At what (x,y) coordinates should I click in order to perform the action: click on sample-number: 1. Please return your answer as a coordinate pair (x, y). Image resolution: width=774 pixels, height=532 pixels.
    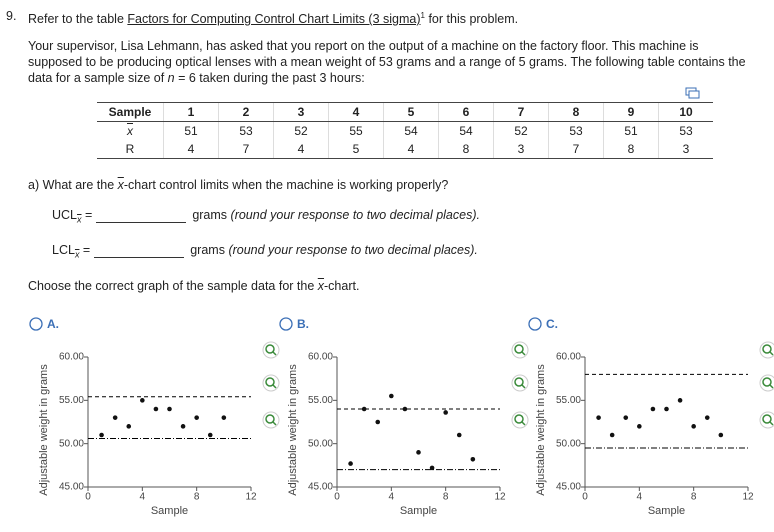
    Looking at the image, I should click on (191, 112).